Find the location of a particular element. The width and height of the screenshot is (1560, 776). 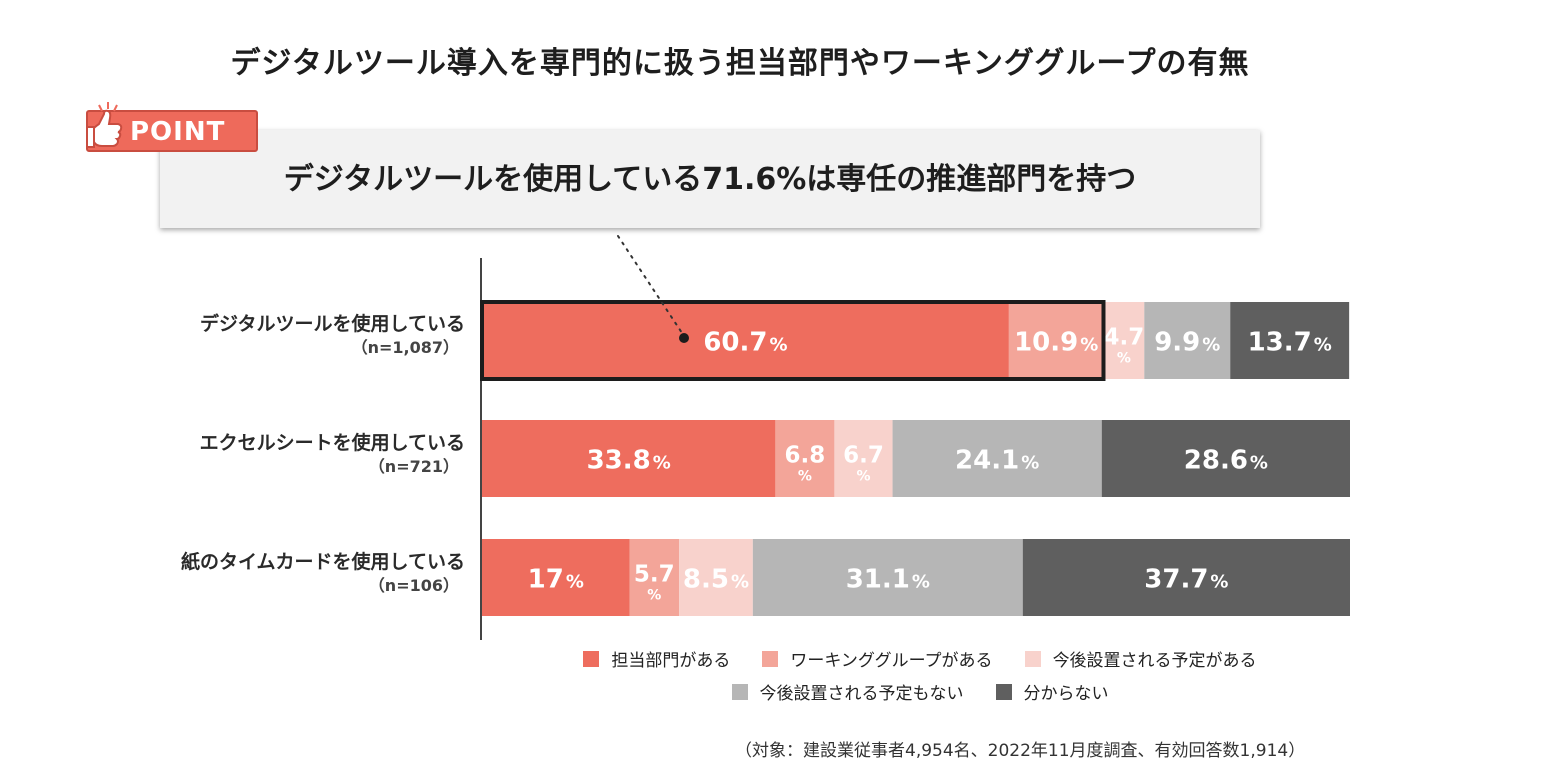

data-label-value: 4.7 is located at coordinates (1124, 338).